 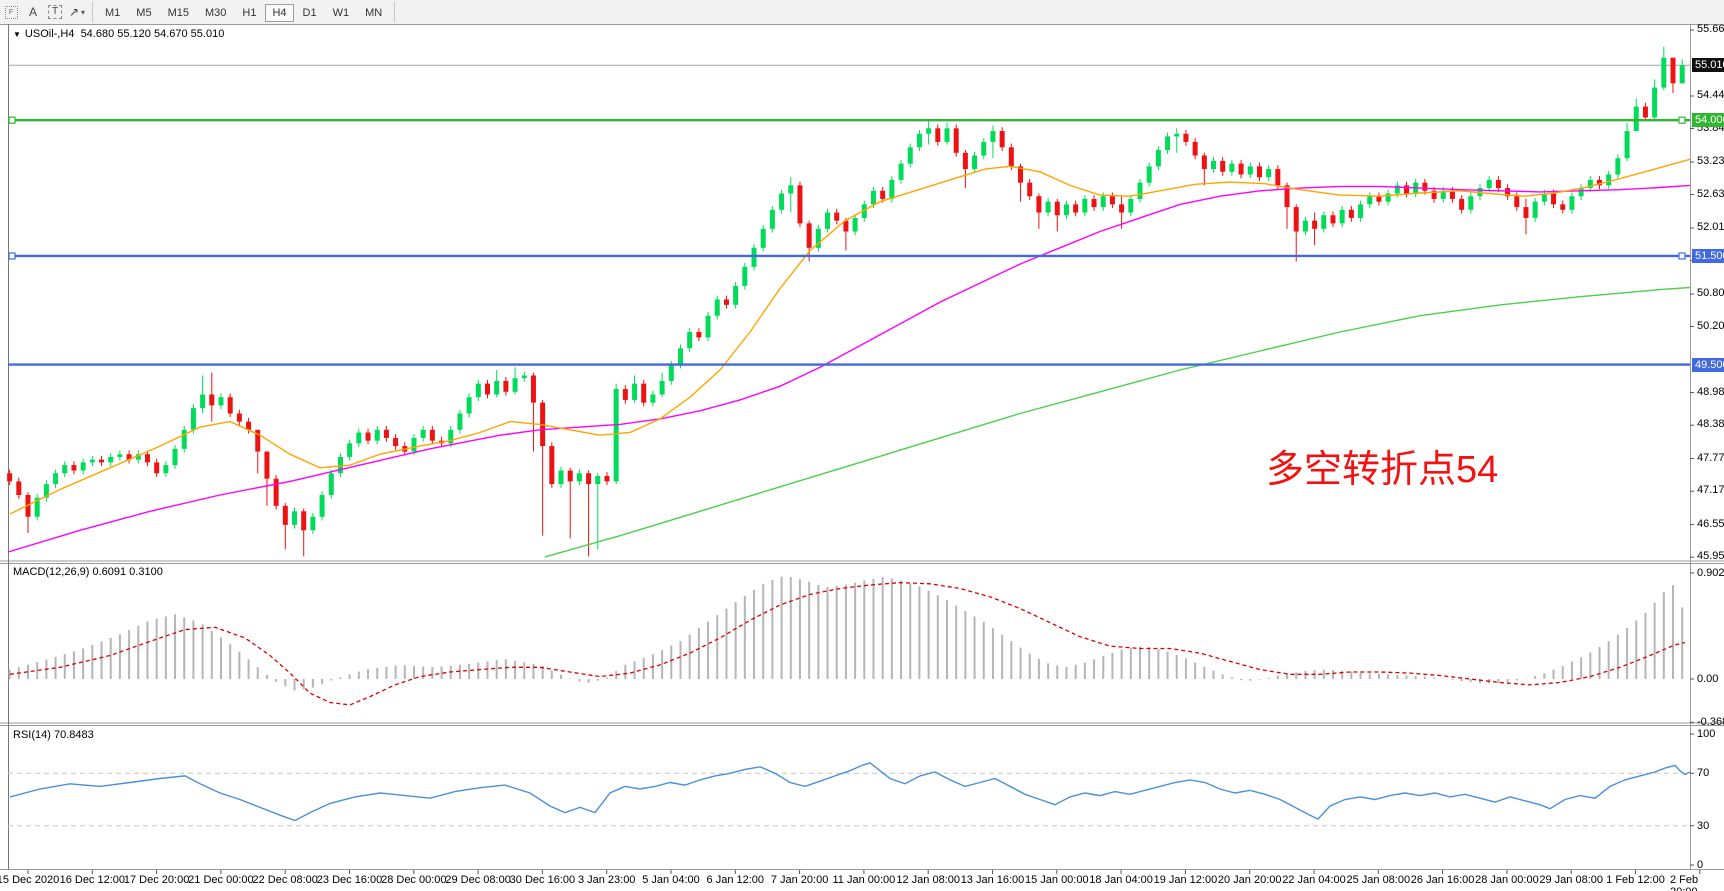 What do you see at coordinates (178, 13) in the screenshot?
I see `timeframe-button-m15: M15` at bounding box center [178, 13].